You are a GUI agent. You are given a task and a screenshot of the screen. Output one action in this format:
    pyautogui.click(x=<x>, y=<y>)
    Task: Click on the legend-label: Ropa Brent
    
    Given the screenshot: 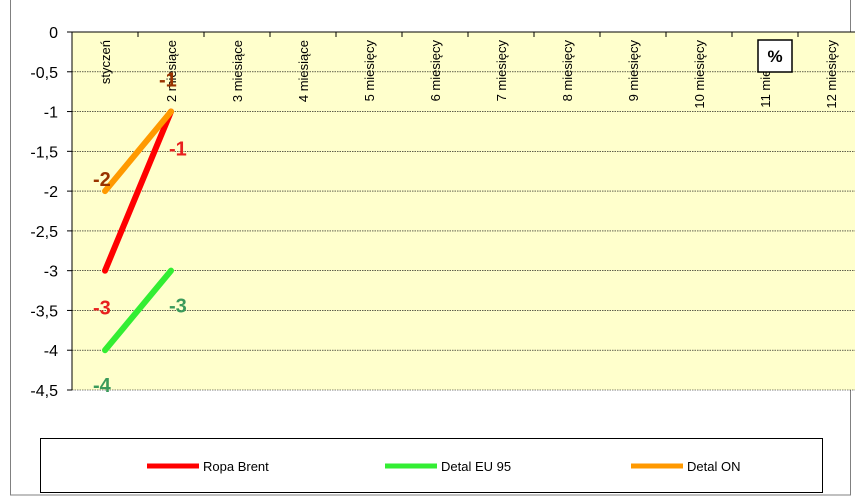 What is the action you would take?
    pyautogui.click(x=236, y=466)
    